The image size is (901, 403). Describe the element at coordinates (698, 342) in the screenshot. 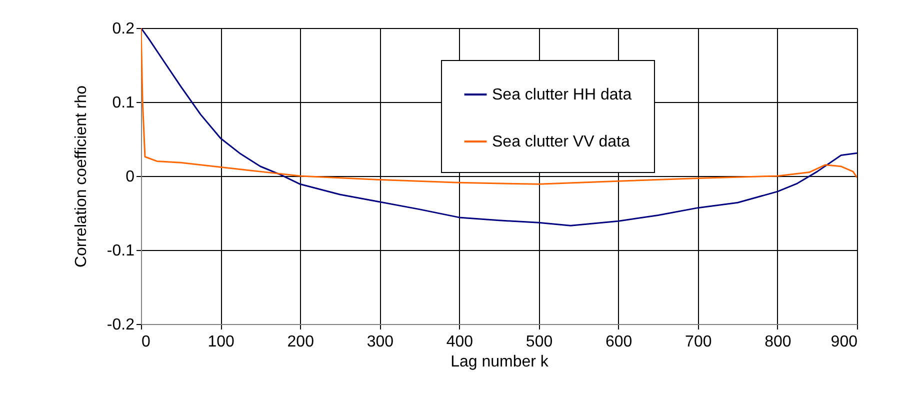

I see `x-tick-label: 700` at that location.